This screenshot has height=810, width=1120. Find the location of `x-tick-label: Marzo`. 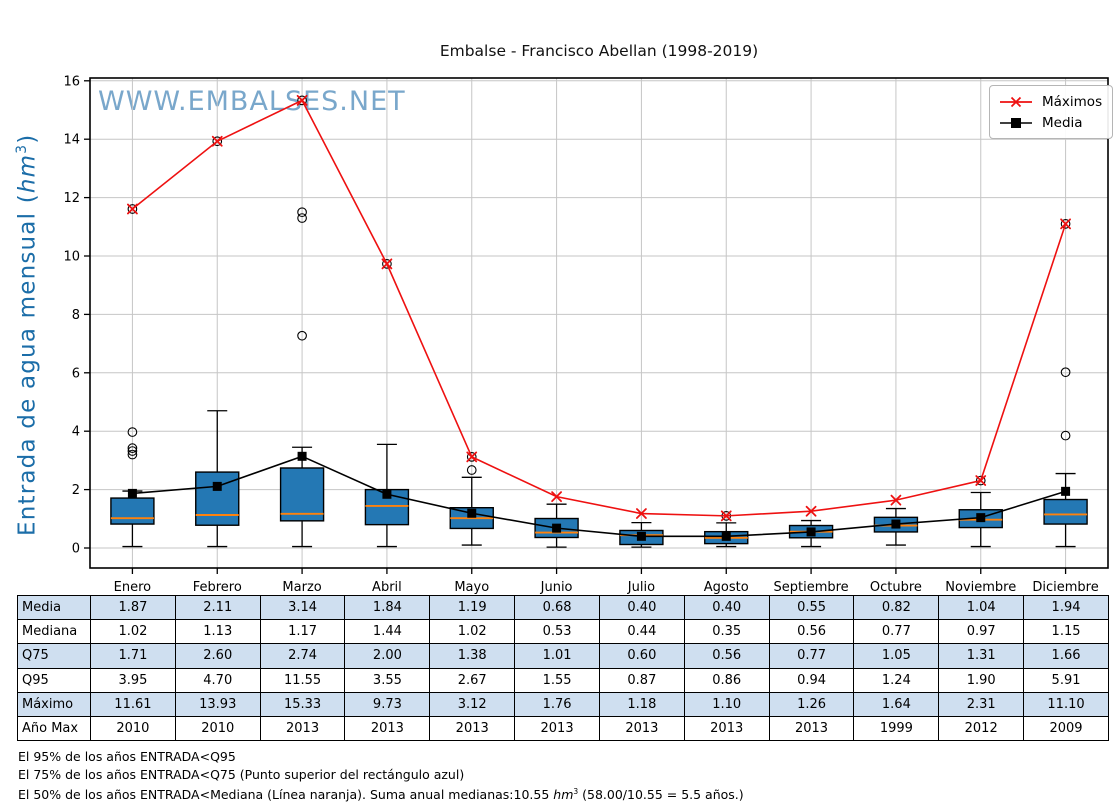

x-tick-label: Marzo is located at coordinates (301, 587).